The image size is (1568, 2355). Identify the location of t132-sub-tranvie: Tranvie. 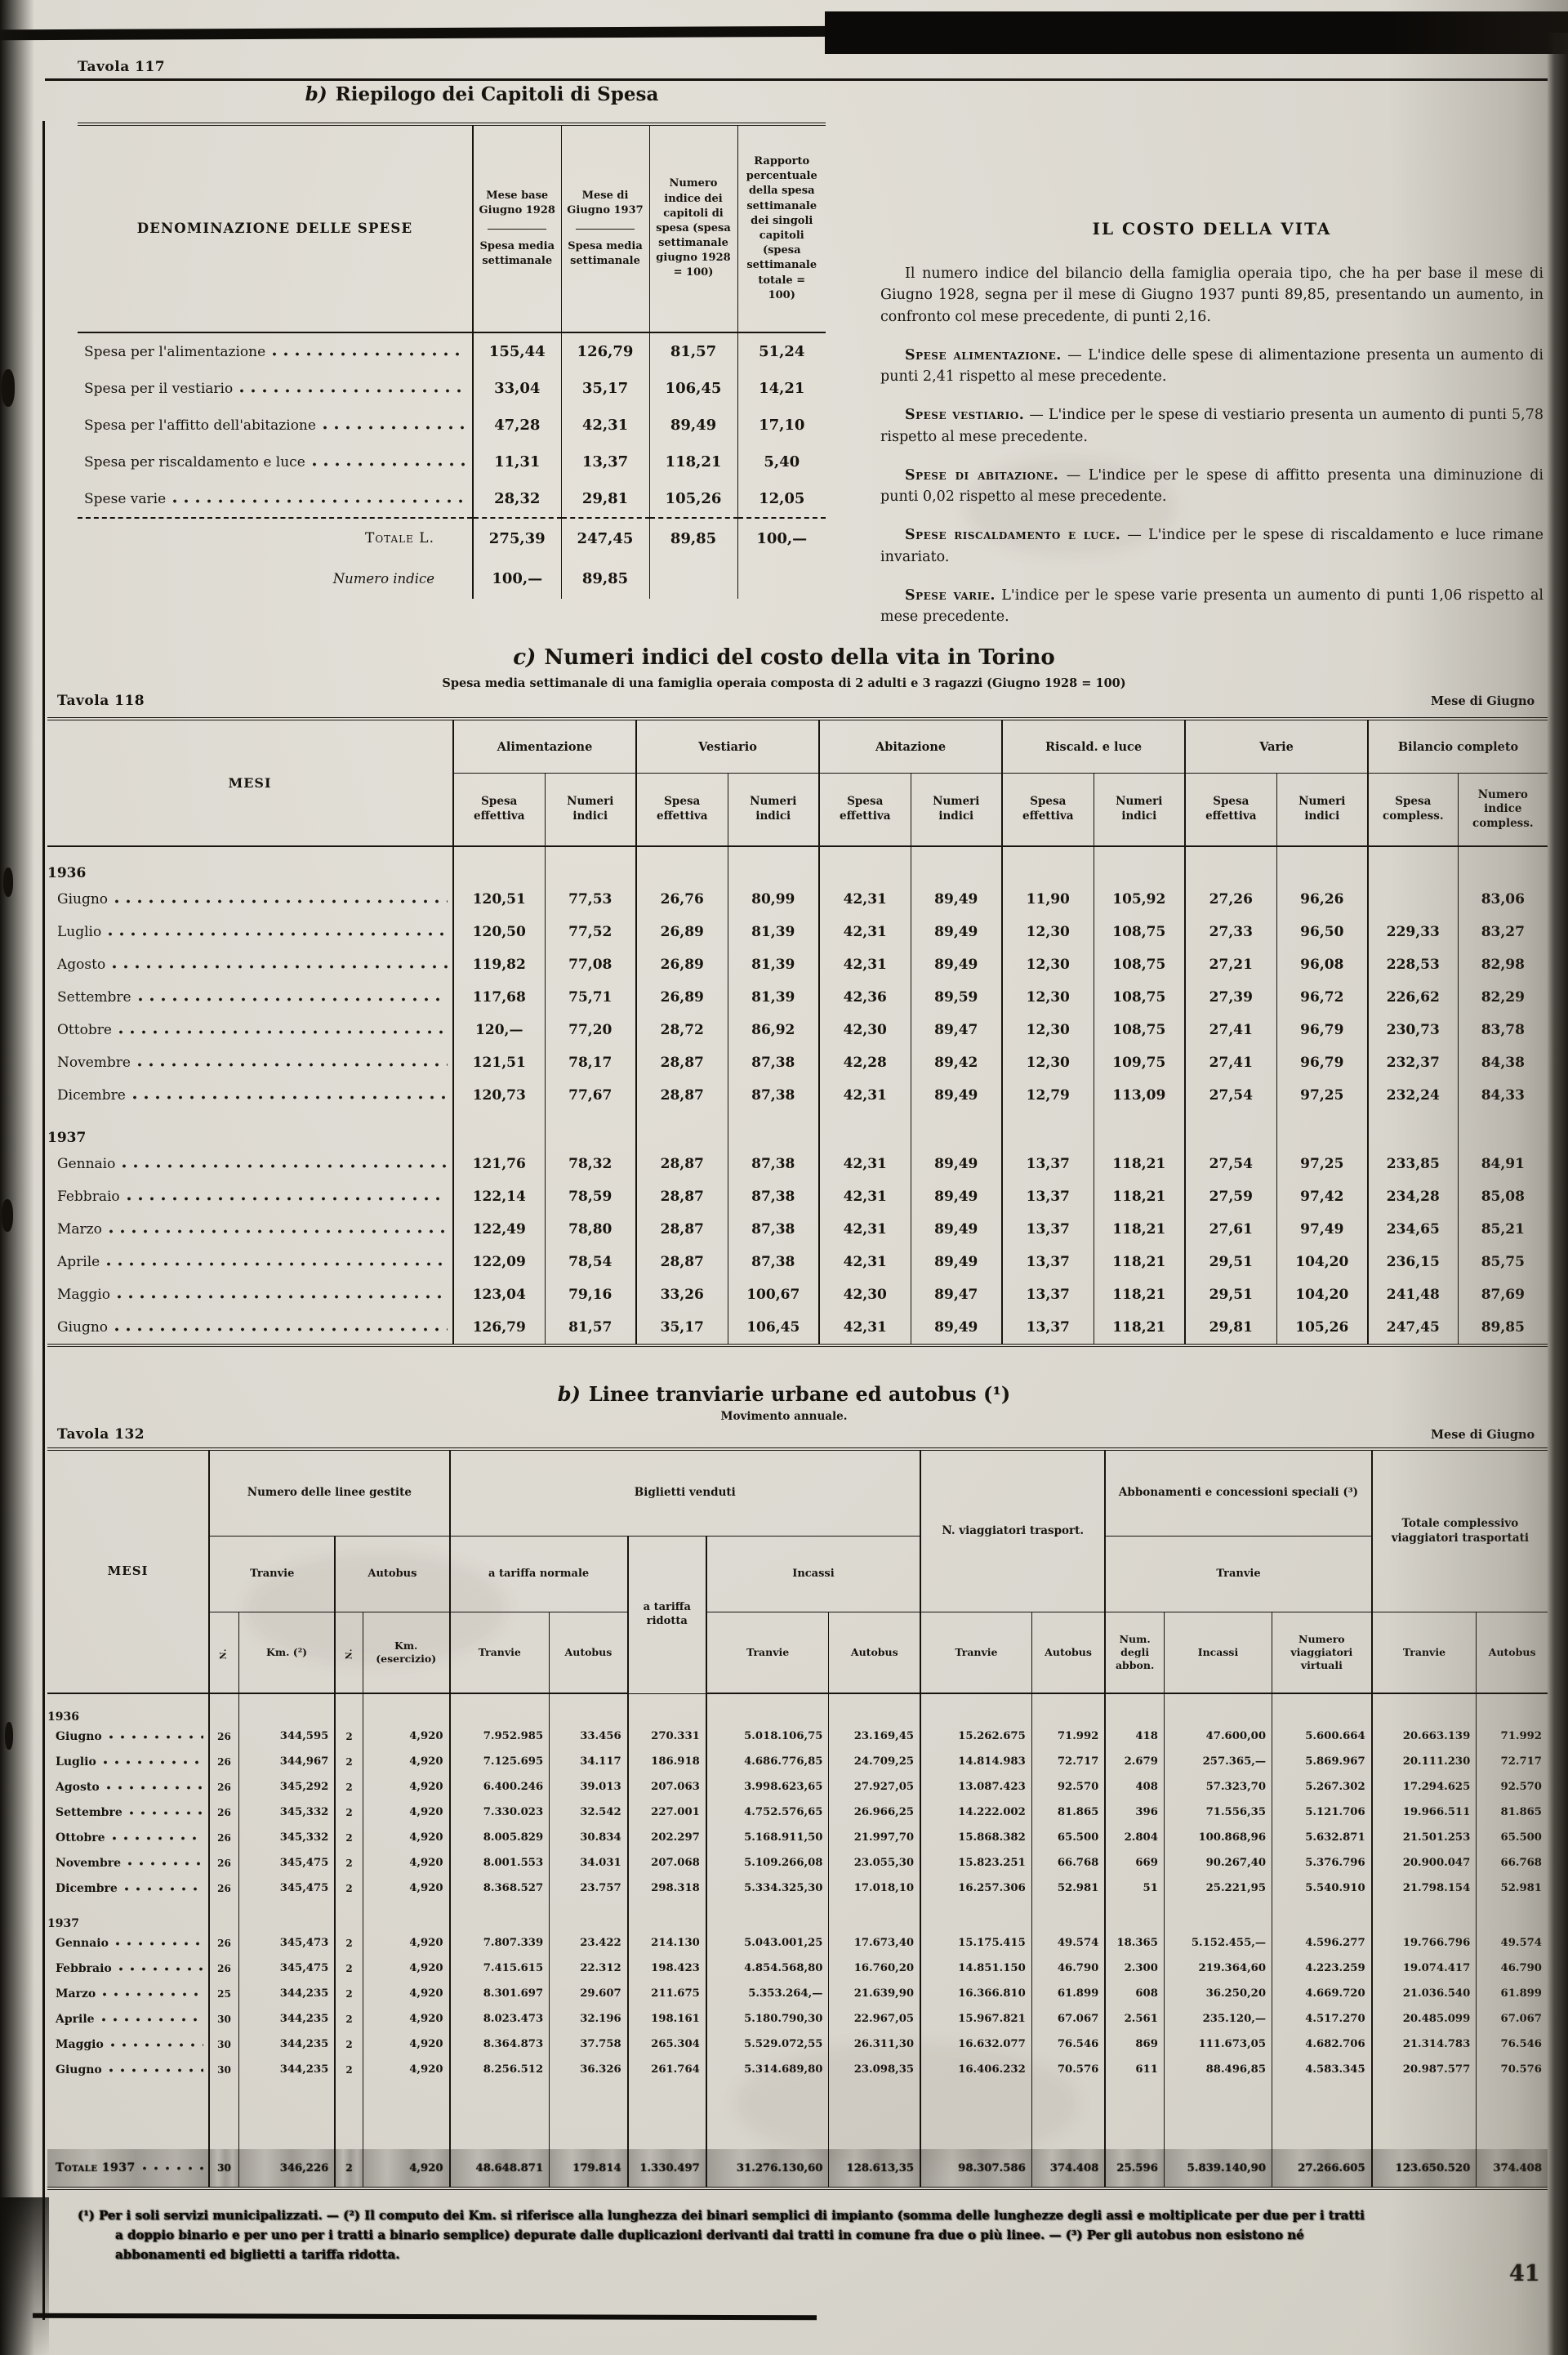
(767, 1653).